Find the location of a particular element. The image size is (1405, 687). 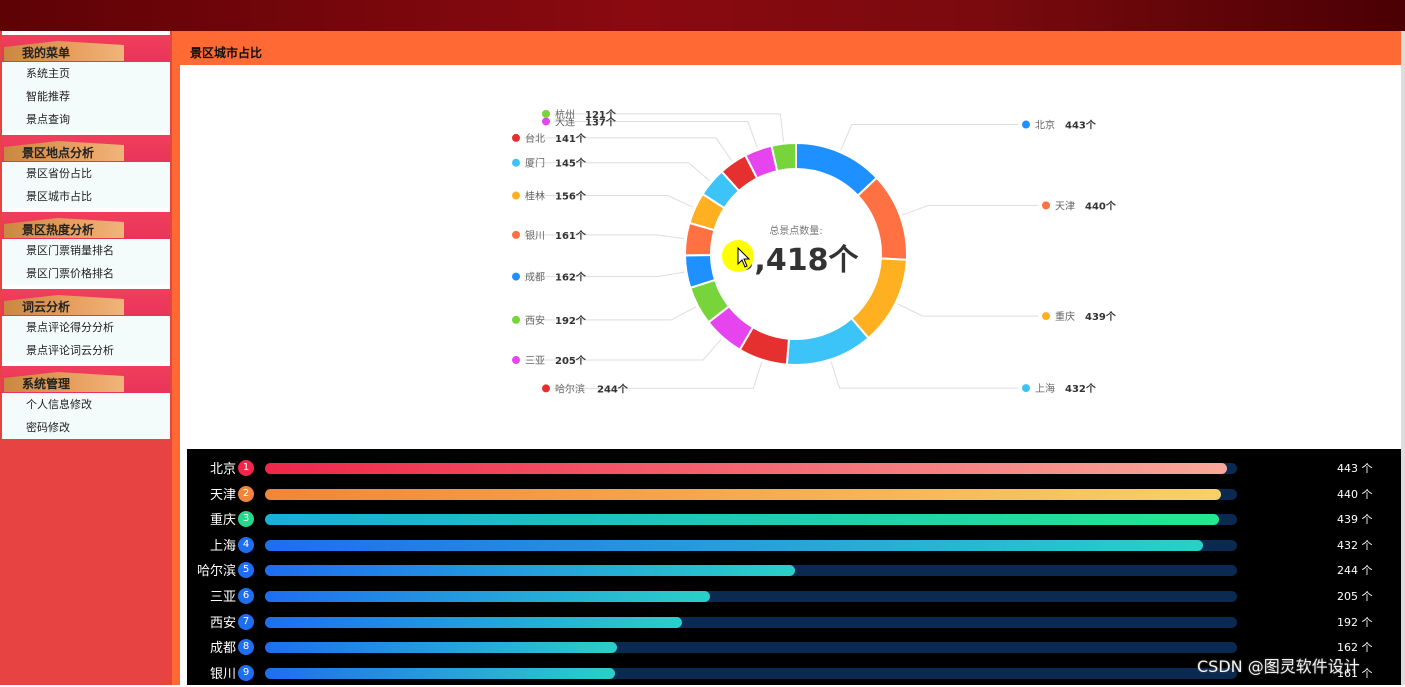

slice-label-value: 443个 is located at coordinates (1081, 125).